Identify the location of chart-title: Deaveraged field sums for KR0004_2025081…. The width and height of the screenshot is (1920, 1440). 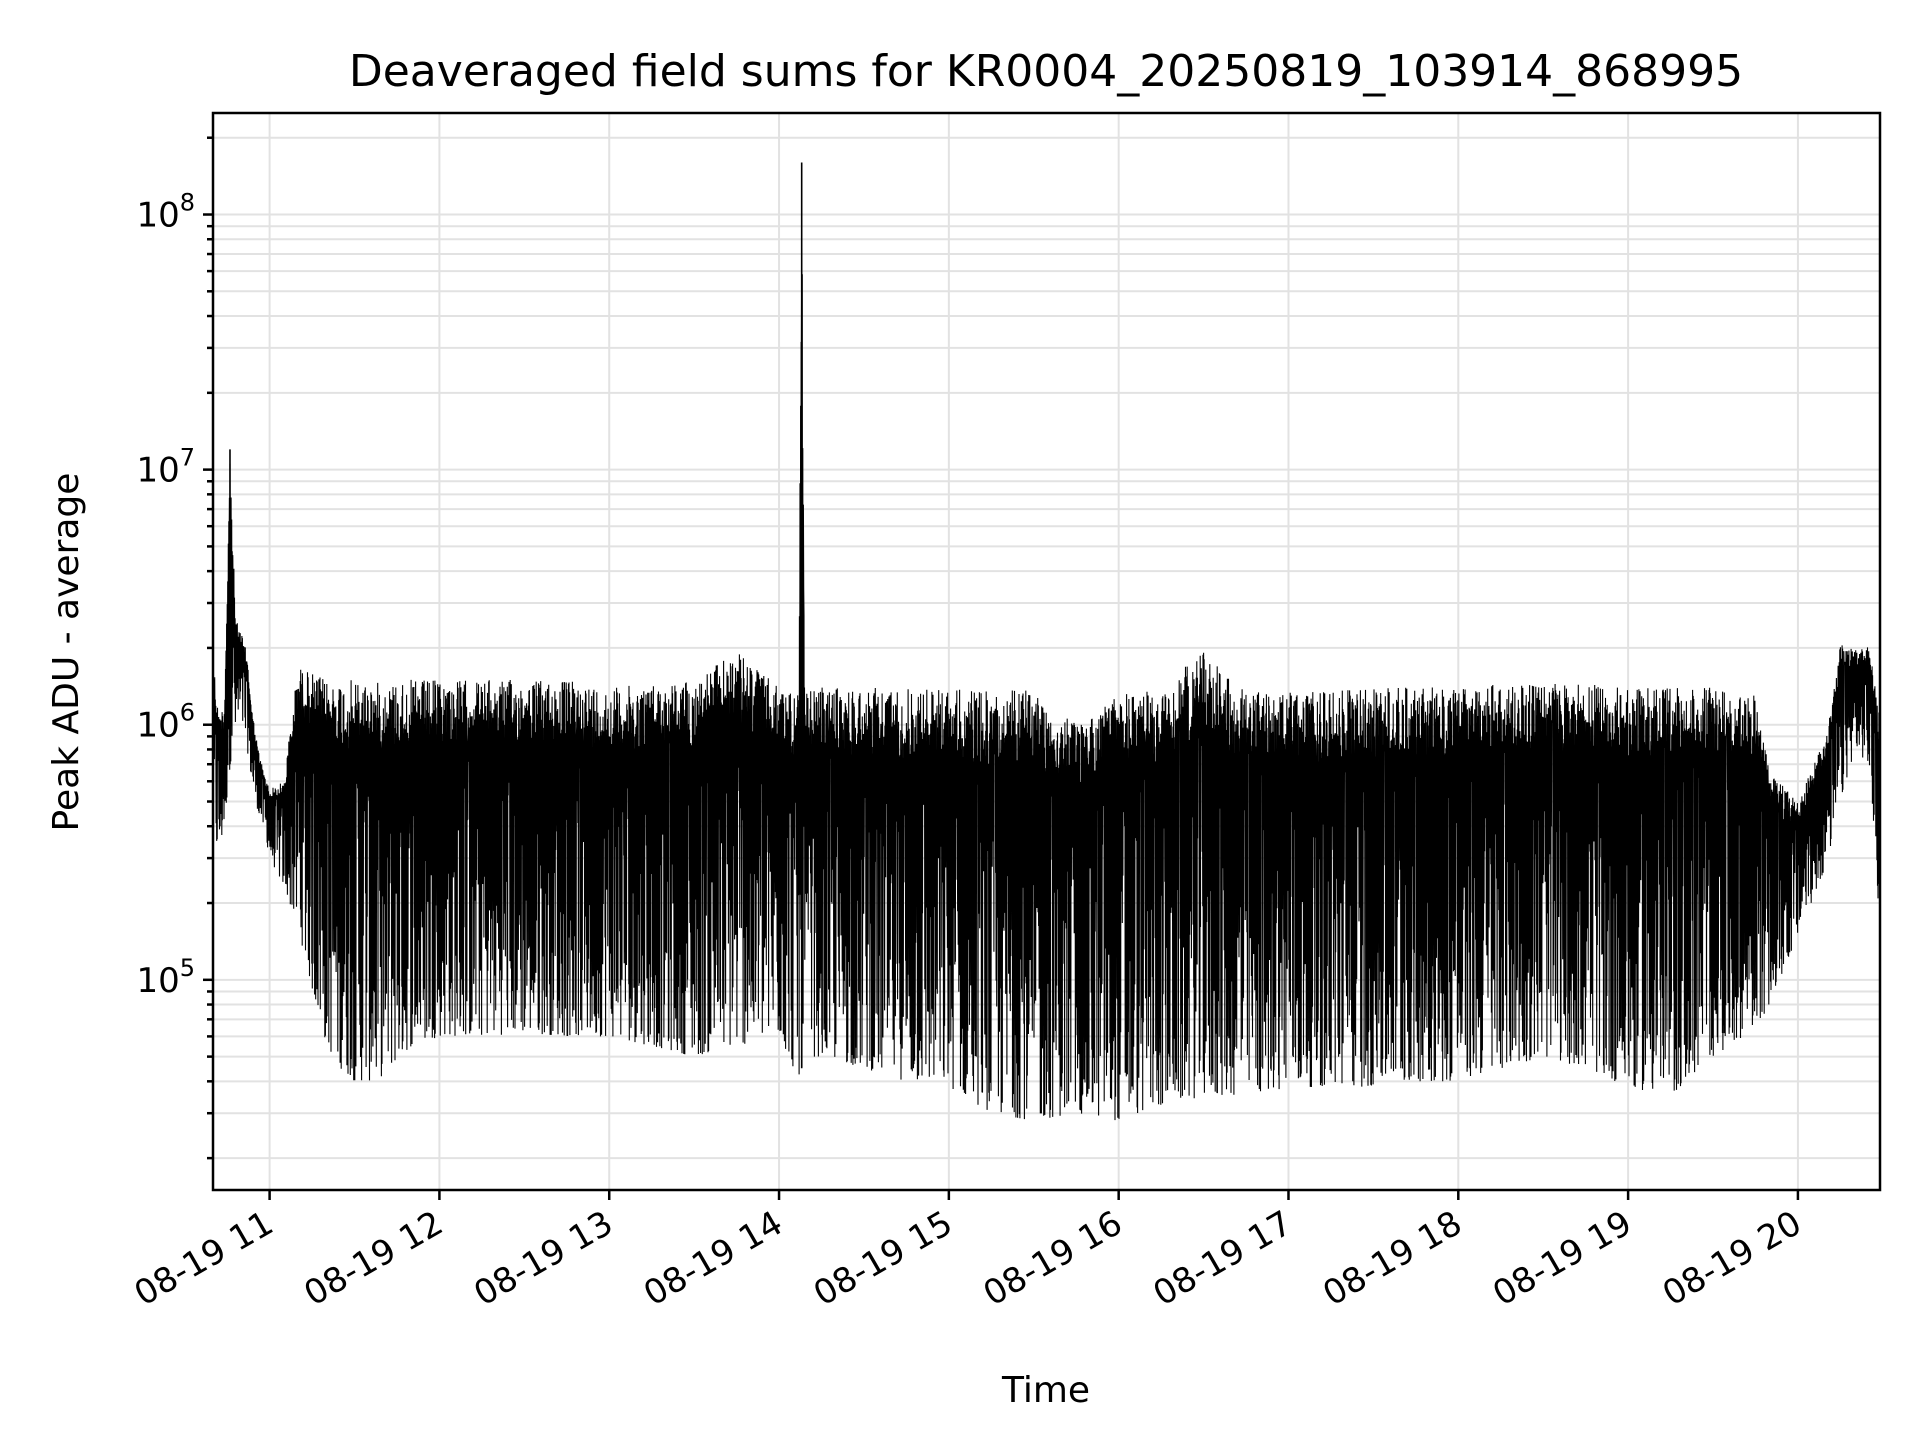
(1046, 71).